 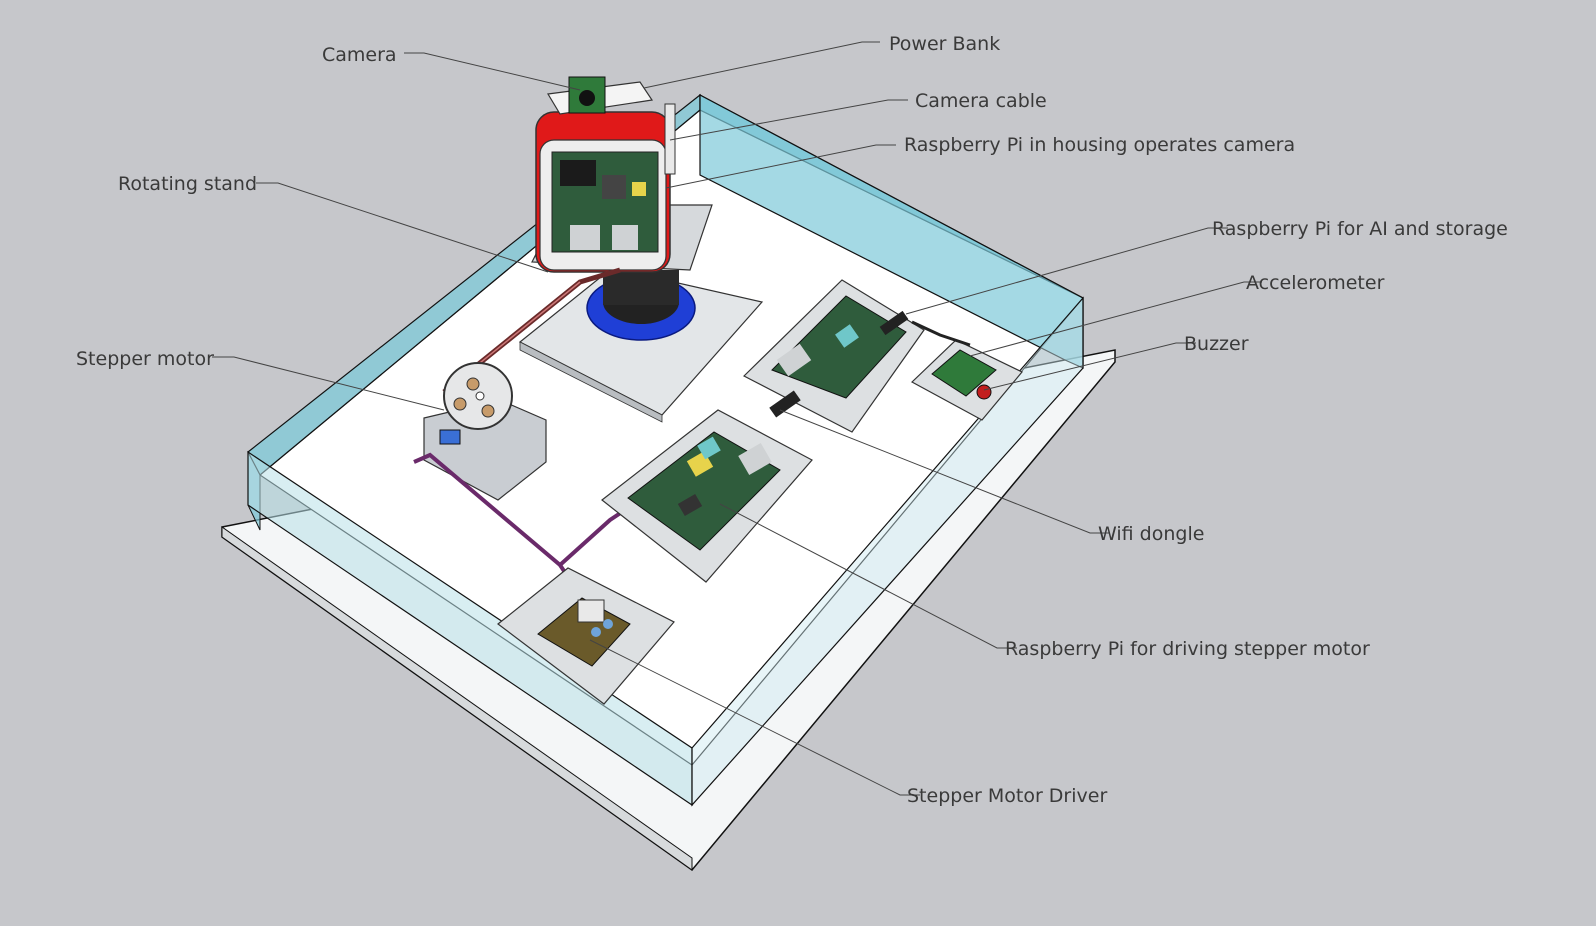 I want to click on label-rpi-ai: Raspberry Pi for AI and storage, so click(x=1360, y=229).